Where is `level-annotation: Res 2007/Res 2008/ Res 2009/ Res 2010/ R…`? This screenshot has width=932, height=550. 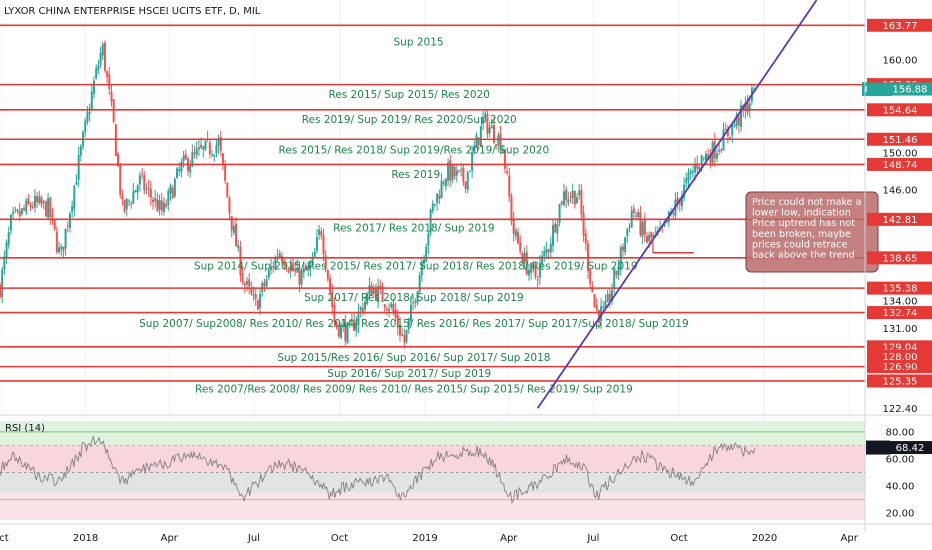 level-annotation: Res 2007/Res 2008/ Res 2009/ Res 2010/ R… is located at coordinates (414, 390).